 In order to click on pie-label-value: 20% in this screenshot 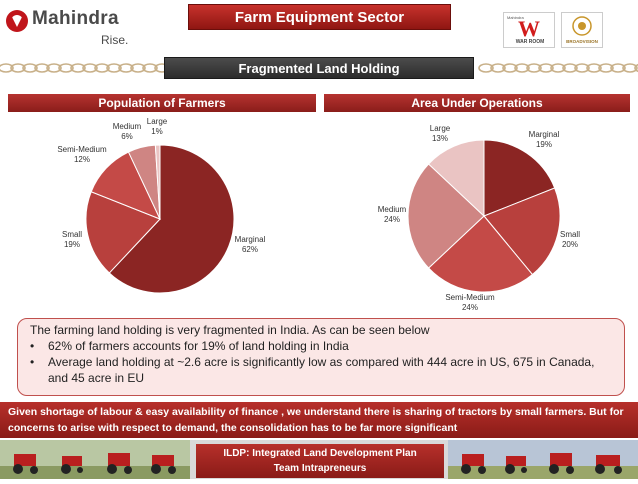, I will do `click(569, 244)`.